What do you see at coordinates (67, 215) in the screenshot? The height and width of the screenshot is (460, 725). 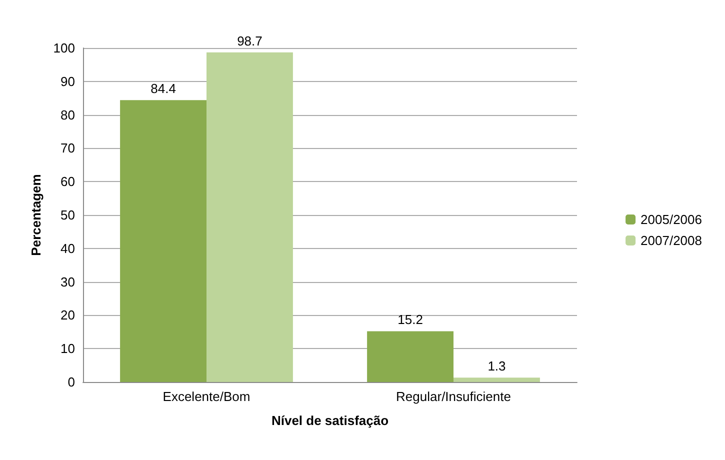 I see `y-tick-label: 50` at bounding box center [67, 215].